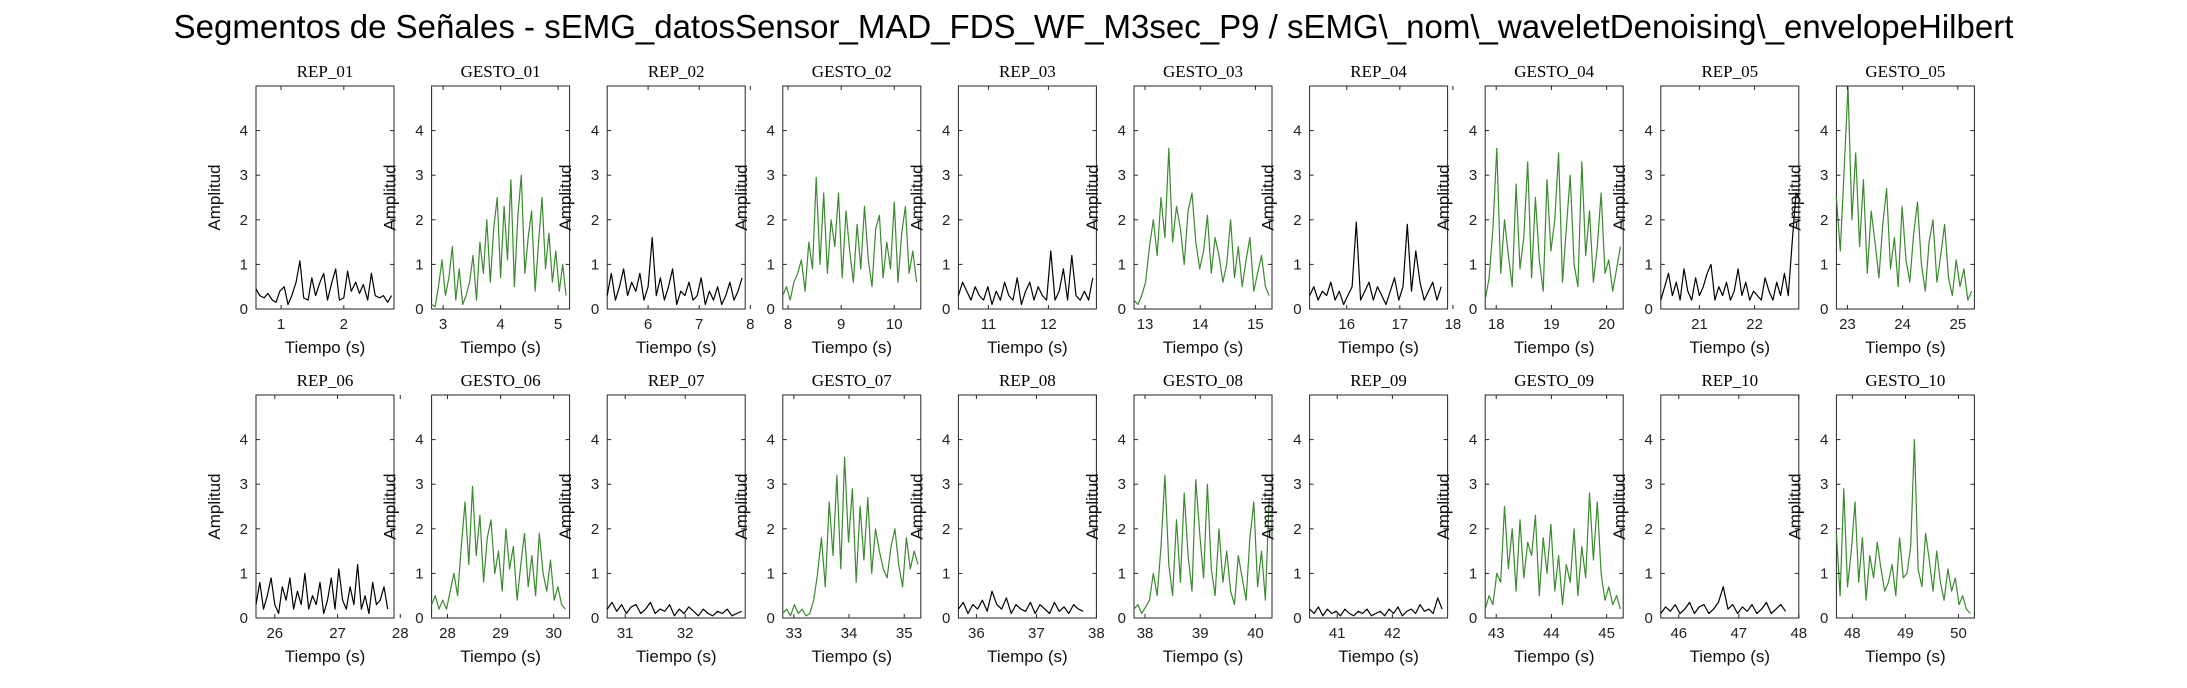 Image resolution: width=2187 pixels, height=688 pixels. I want to click on subplot-gesto-10: 0 1 2 3 4 48 49 50 GESTO_10 Tiempo (s) Amplitud, so click(1880, 518).